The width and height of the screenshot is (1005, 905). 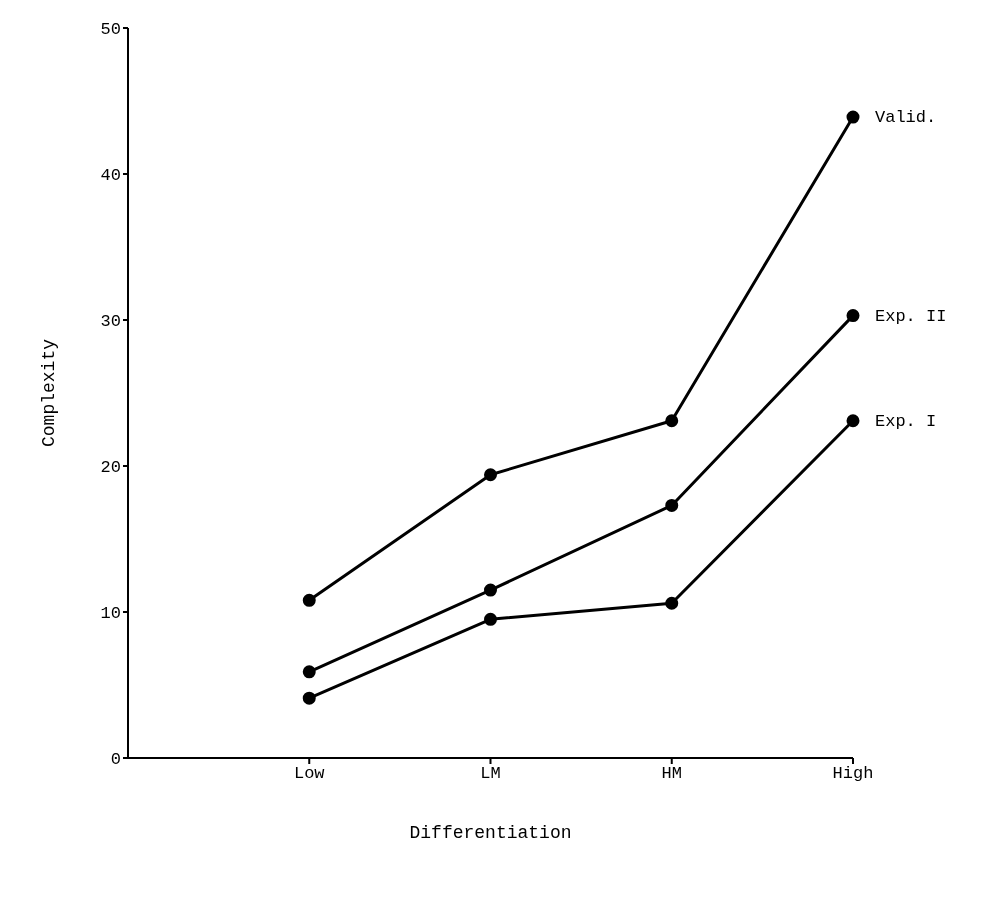 I want to click on y-axis-title: Complexity, so click(x=49, y=393).